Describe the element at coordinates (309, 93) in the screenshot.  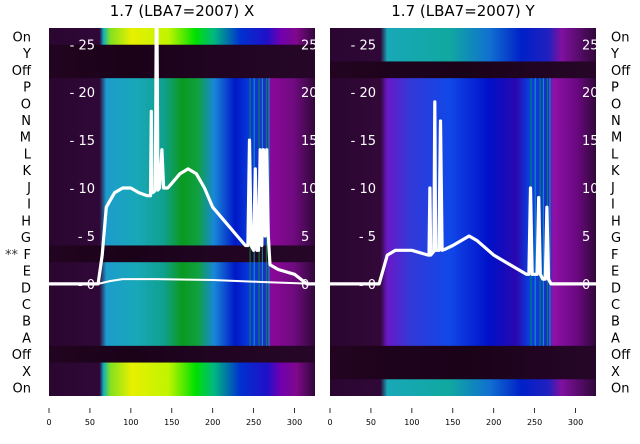
I see `y-tick-label-right: 20` at that location.